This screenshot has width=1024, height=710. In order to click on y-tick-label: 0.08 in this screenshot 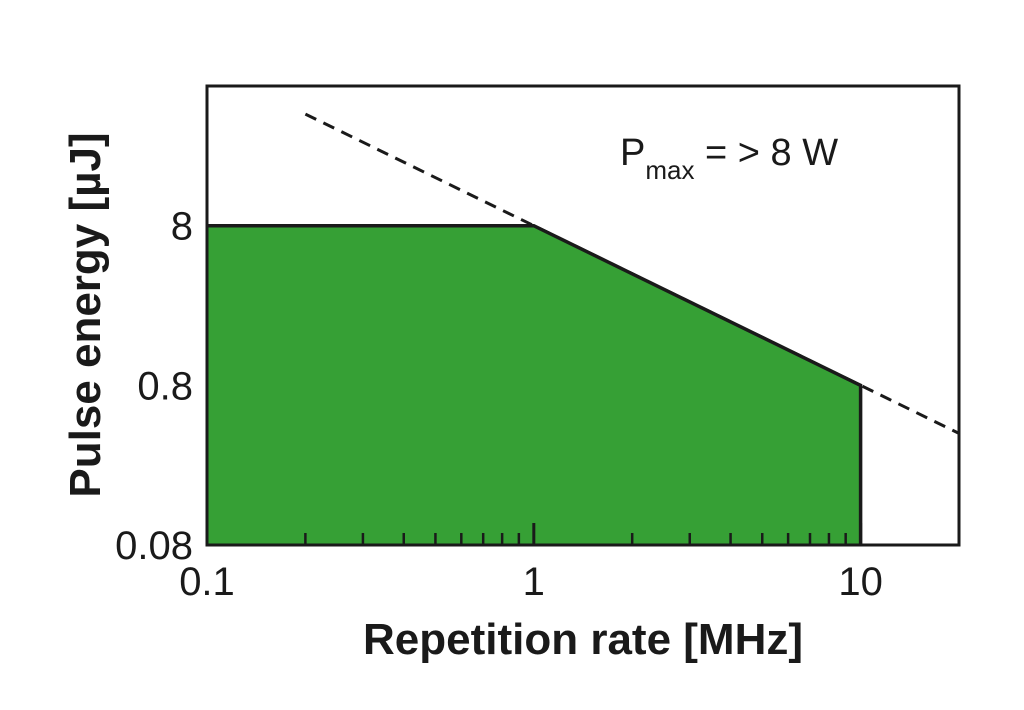, I will do `click(154, 546)`.